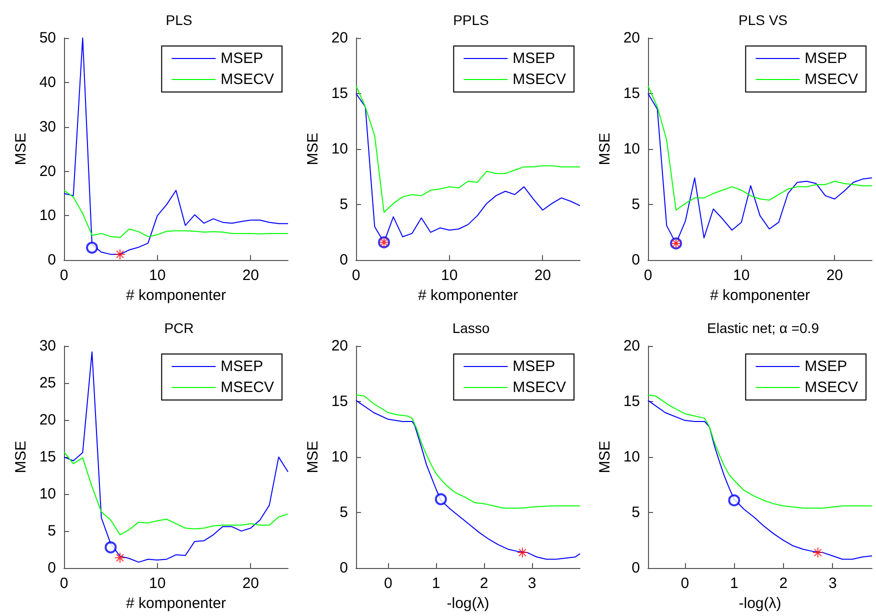 The height and width of the screenshot is (616, 876). Describe the element at coordinates (179, 20) in the screenshot. I see `chart-title: PLS` at that location.